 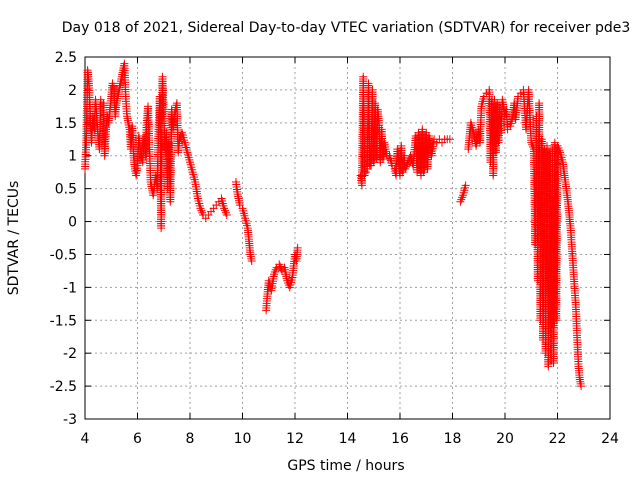 What do you see at coordinates (70, 354) in the screenshot?
I see `y-tick-label: -2` at bounding box center [70, 354].